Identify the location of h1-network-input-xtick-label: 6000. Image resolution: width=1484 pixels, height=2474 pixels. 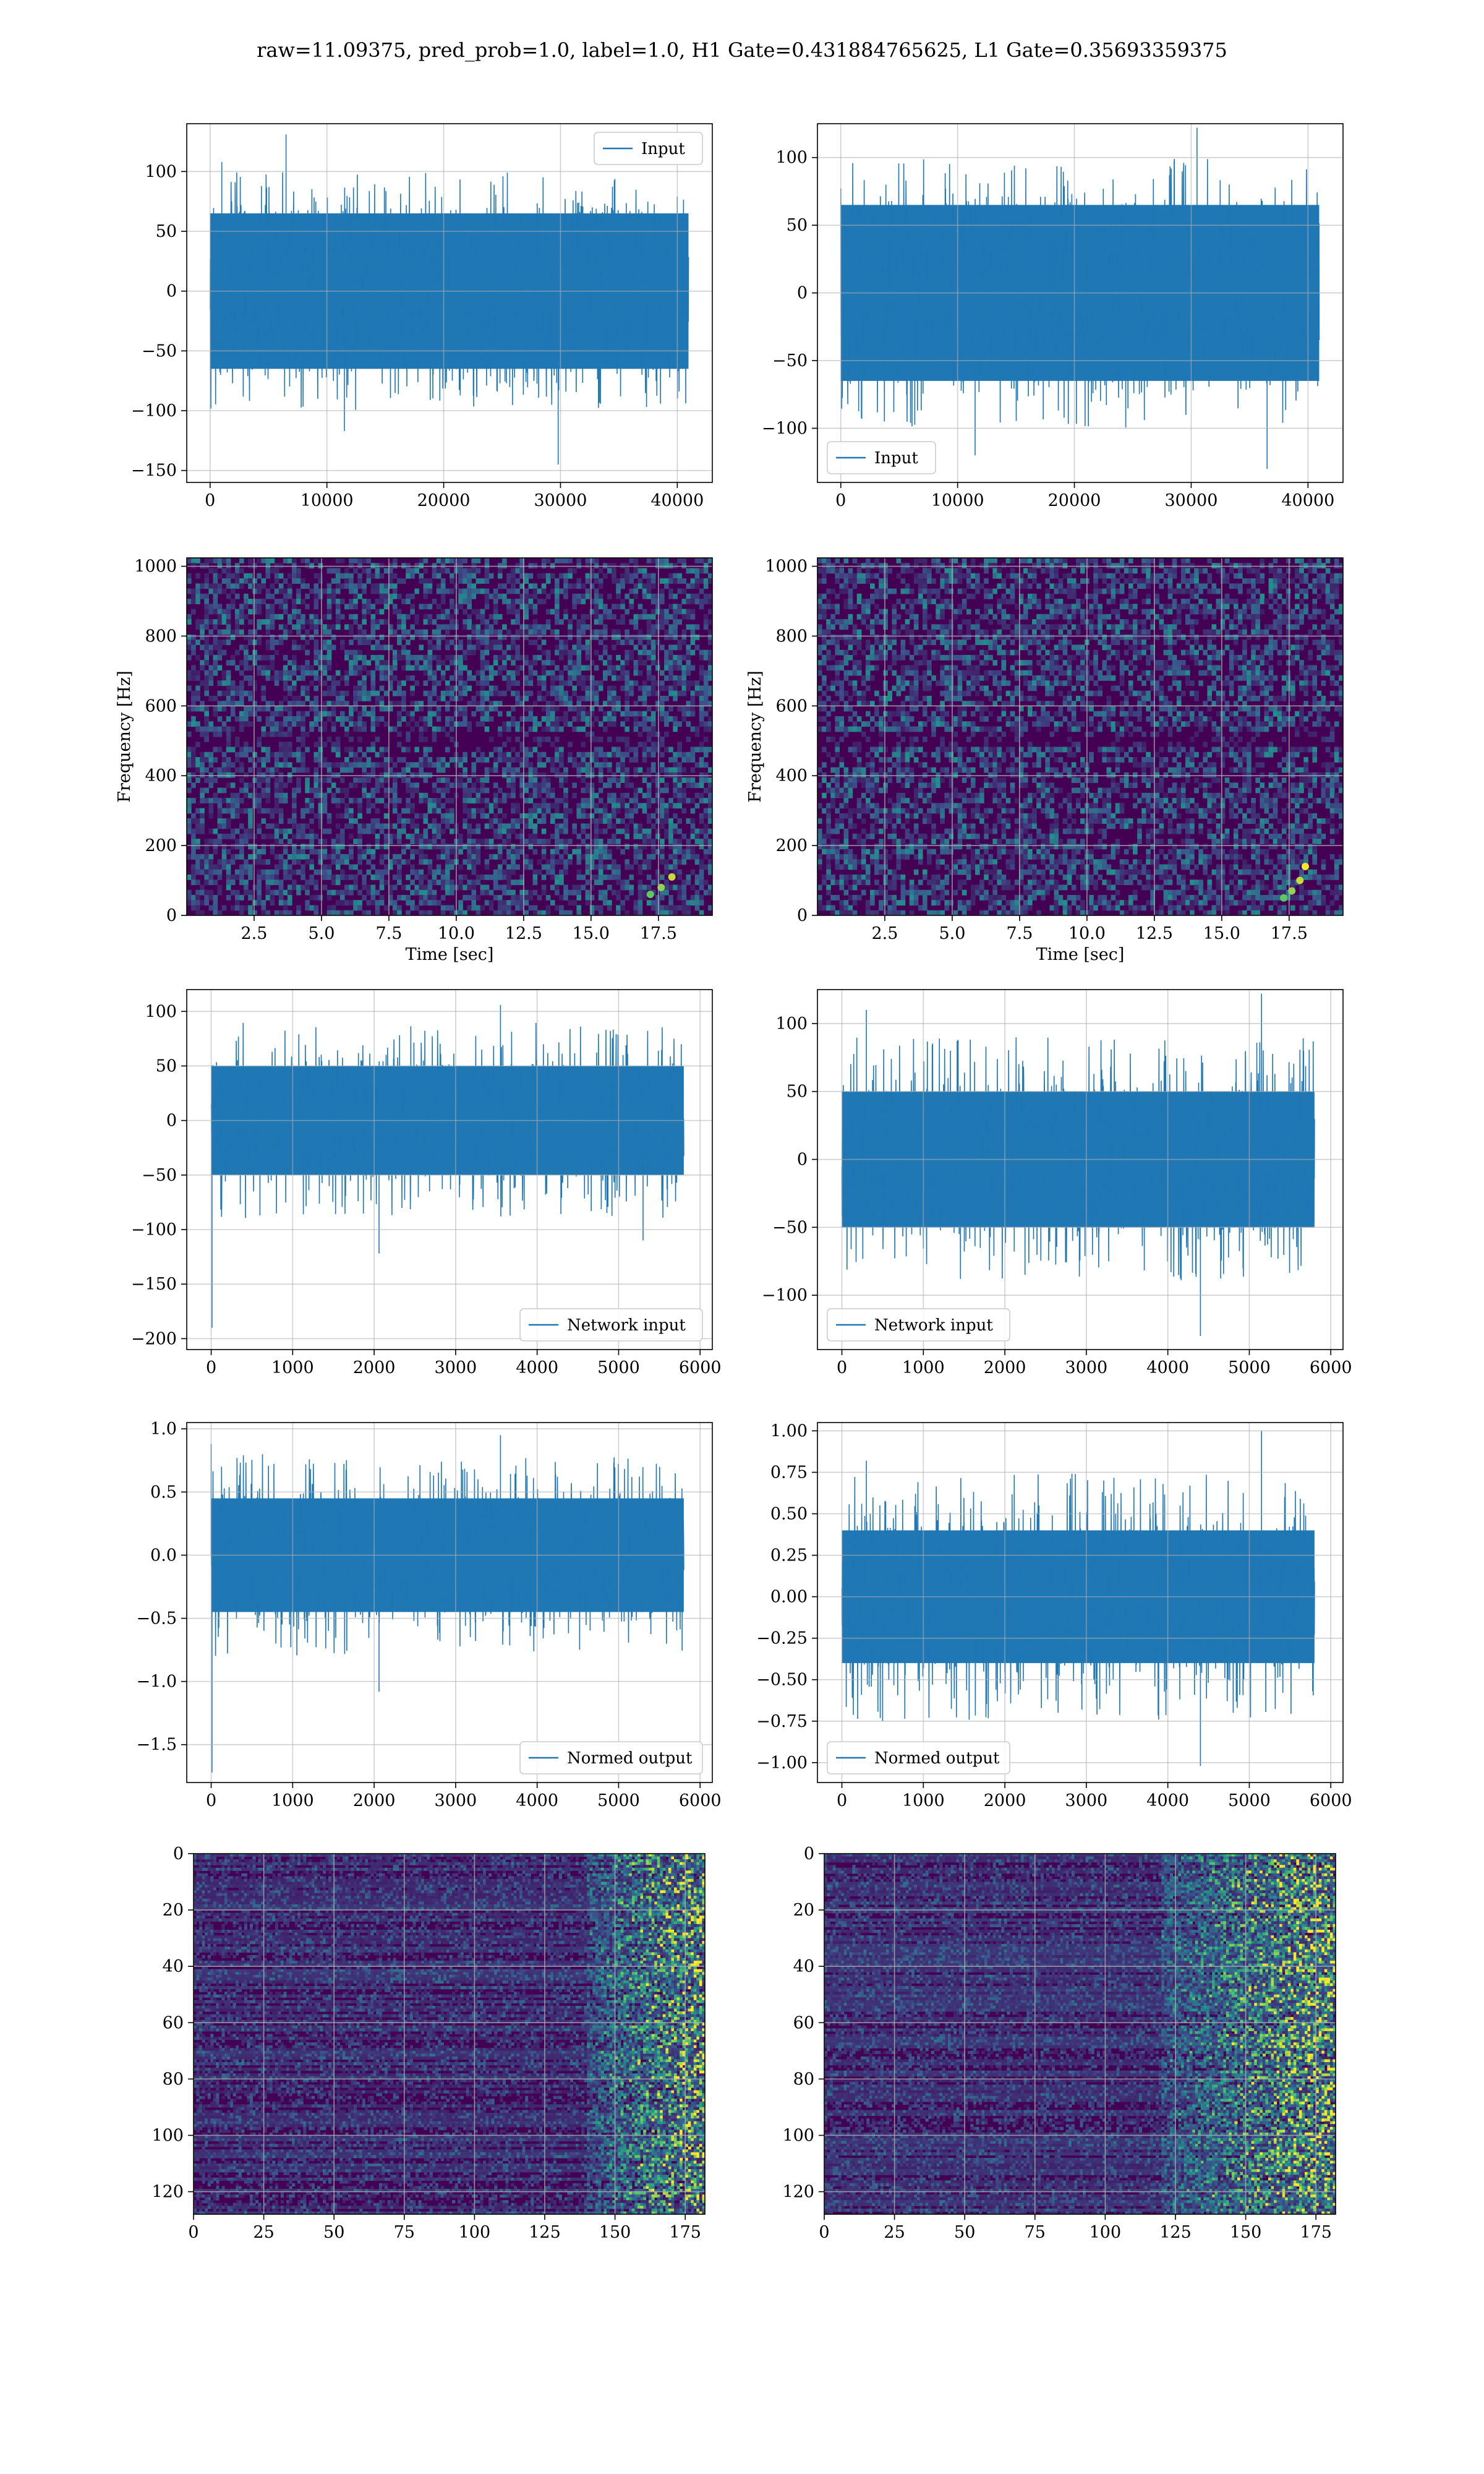
(700, 1367).